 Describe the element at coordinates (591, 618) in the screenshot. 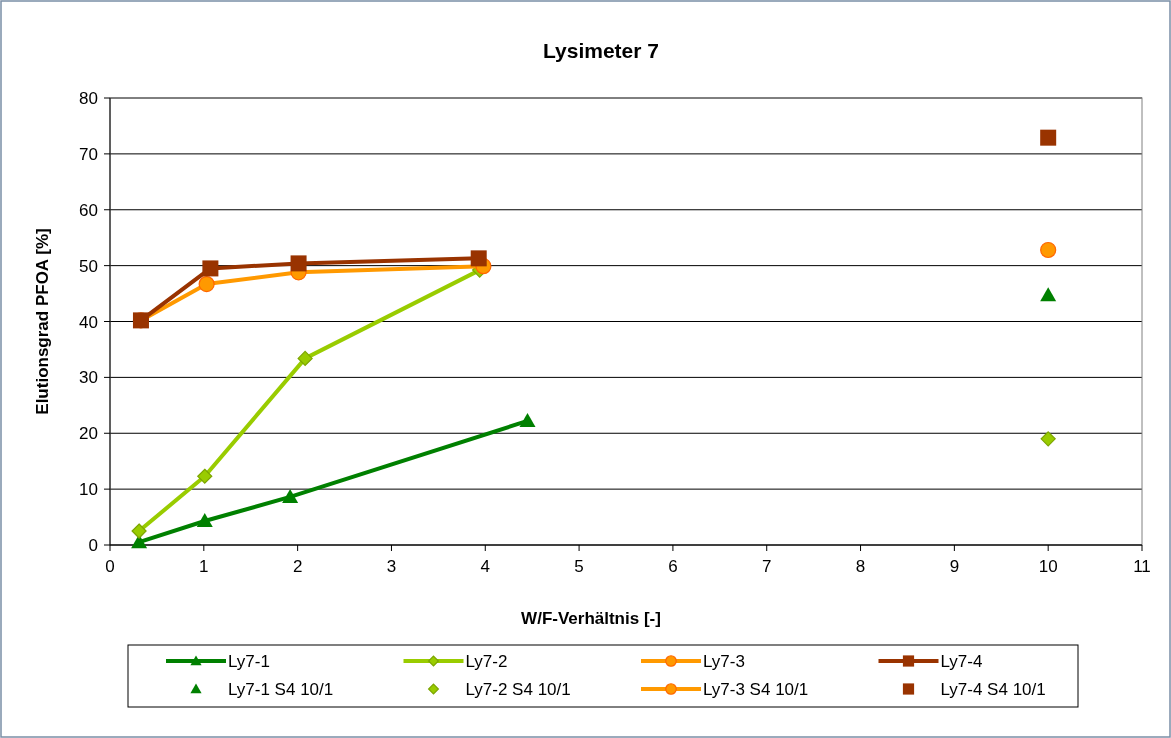

I see `x-axis-title: W/F-Verhältnis [-]` at that location.